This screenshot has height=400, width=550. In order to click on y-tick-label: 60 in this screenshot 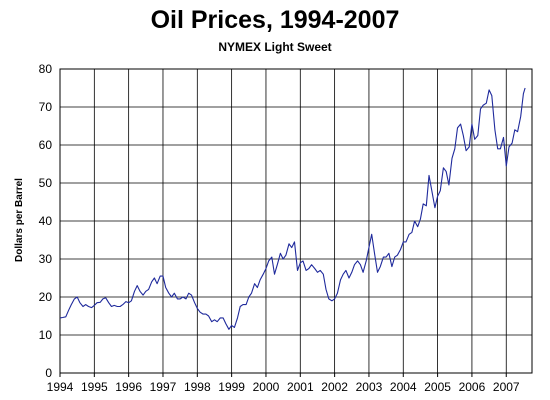, I will do `click(46, 145)`.